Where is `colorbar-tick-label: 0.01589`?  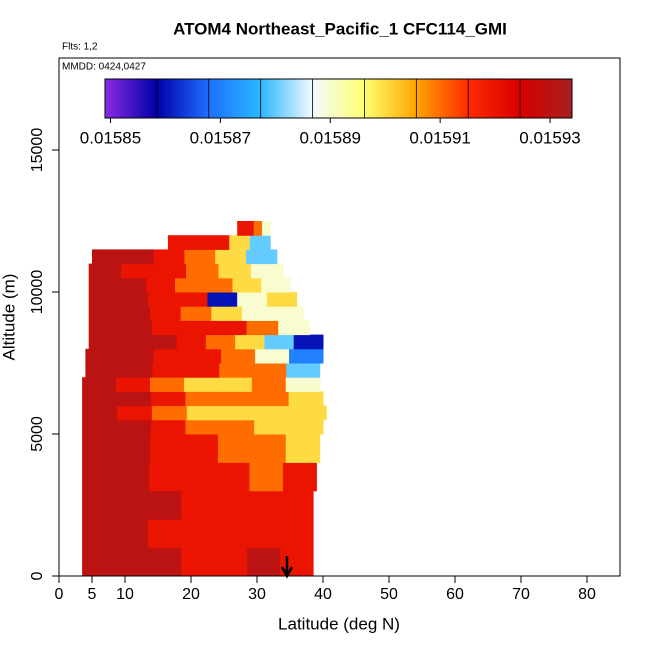 colorbar-tick-label: 0.01589 is located at coordinates (330, 137).